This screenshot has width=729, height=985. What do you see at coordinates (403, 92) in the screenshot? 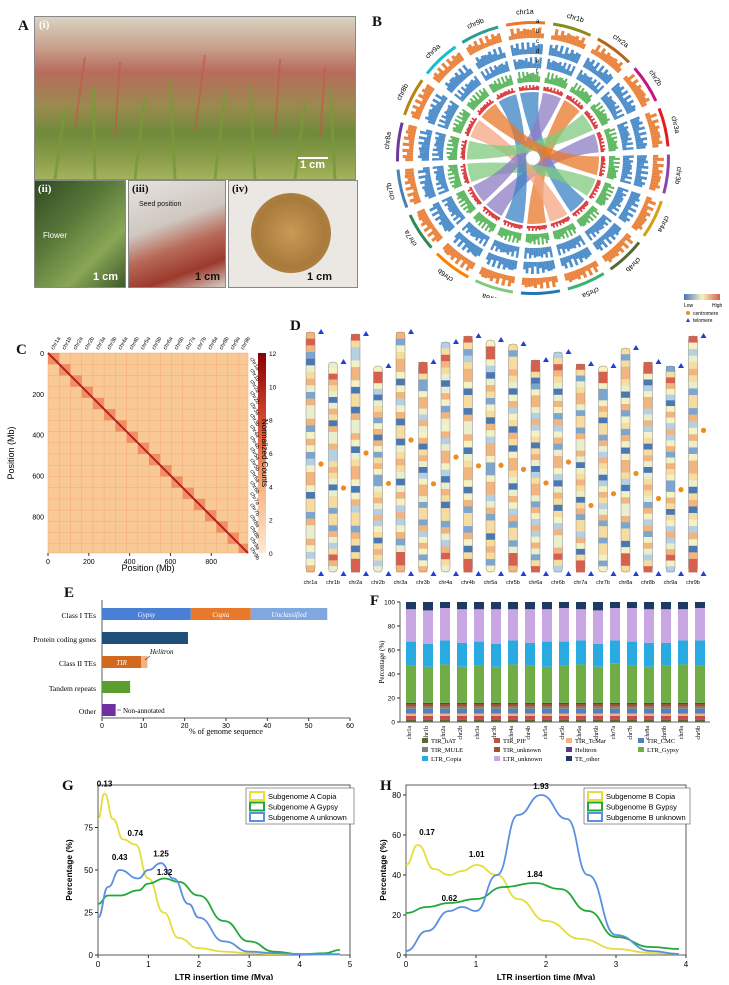
I see `circos-chrom-label: chr8b` at bounding box center [403, 92].